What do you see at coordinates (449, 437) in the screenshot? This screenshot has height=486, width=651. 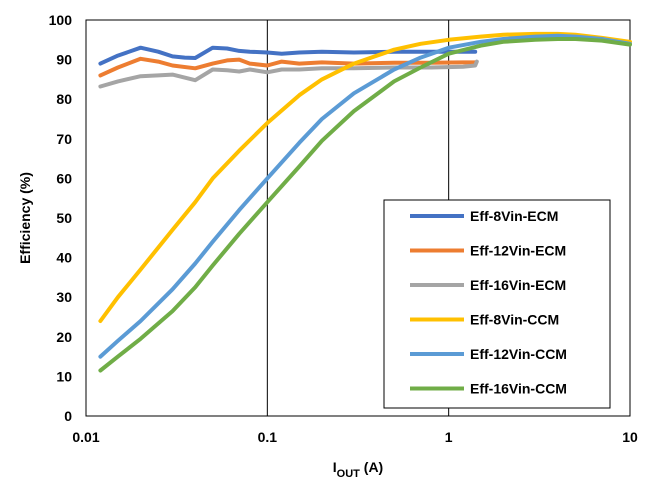 I see `x-tick-label: 1` at bounding box center [449, 437].